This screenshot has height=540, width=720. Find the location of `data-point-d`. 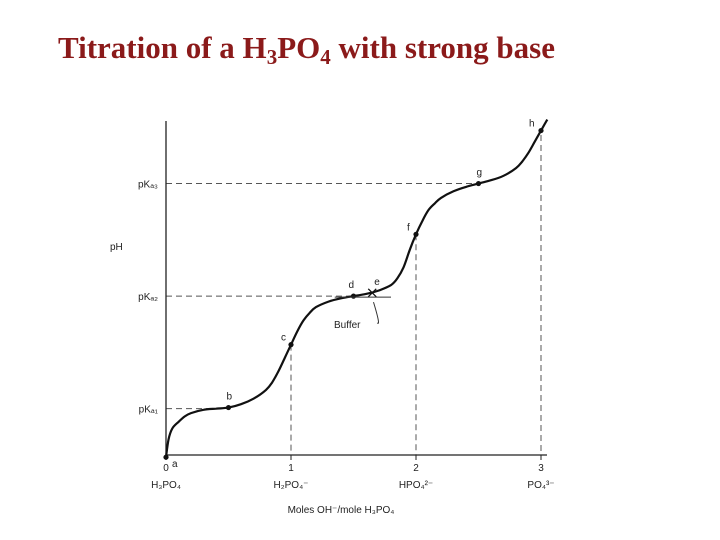

data-point-d is located at coordinates (353, 296).